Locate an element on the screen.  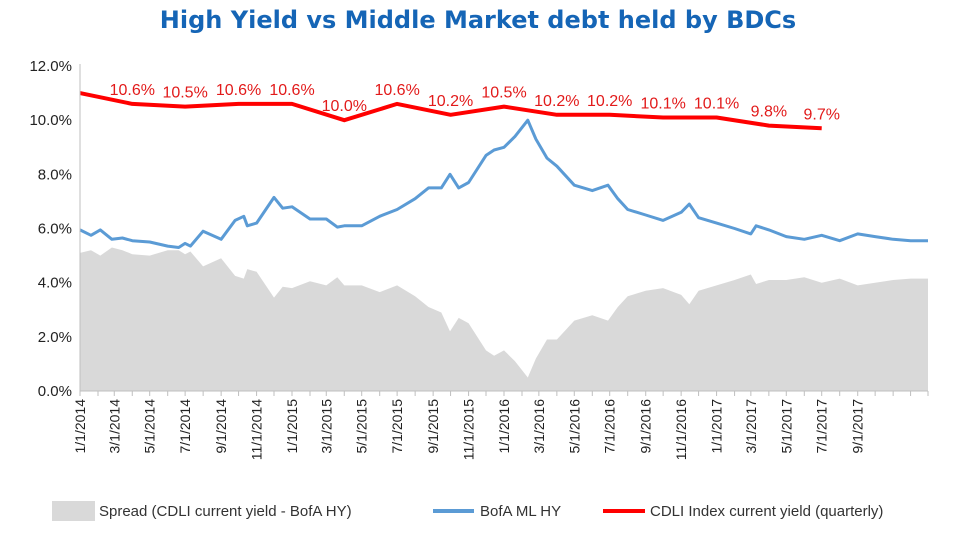
x-tick-label: 1/1/2016 is located at coordinates (504, 426).